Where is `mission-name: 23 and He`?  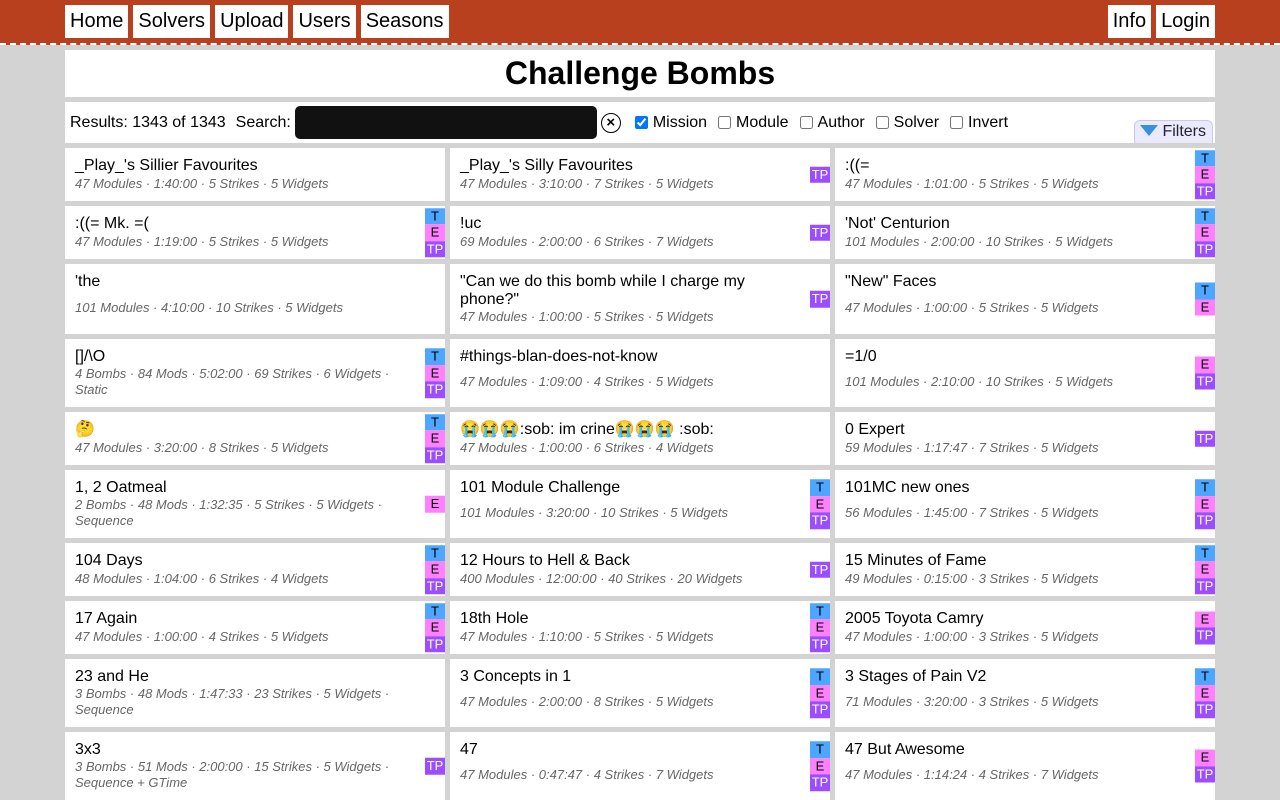 mission-name: 23 and He is located at coordinates (112, 676).